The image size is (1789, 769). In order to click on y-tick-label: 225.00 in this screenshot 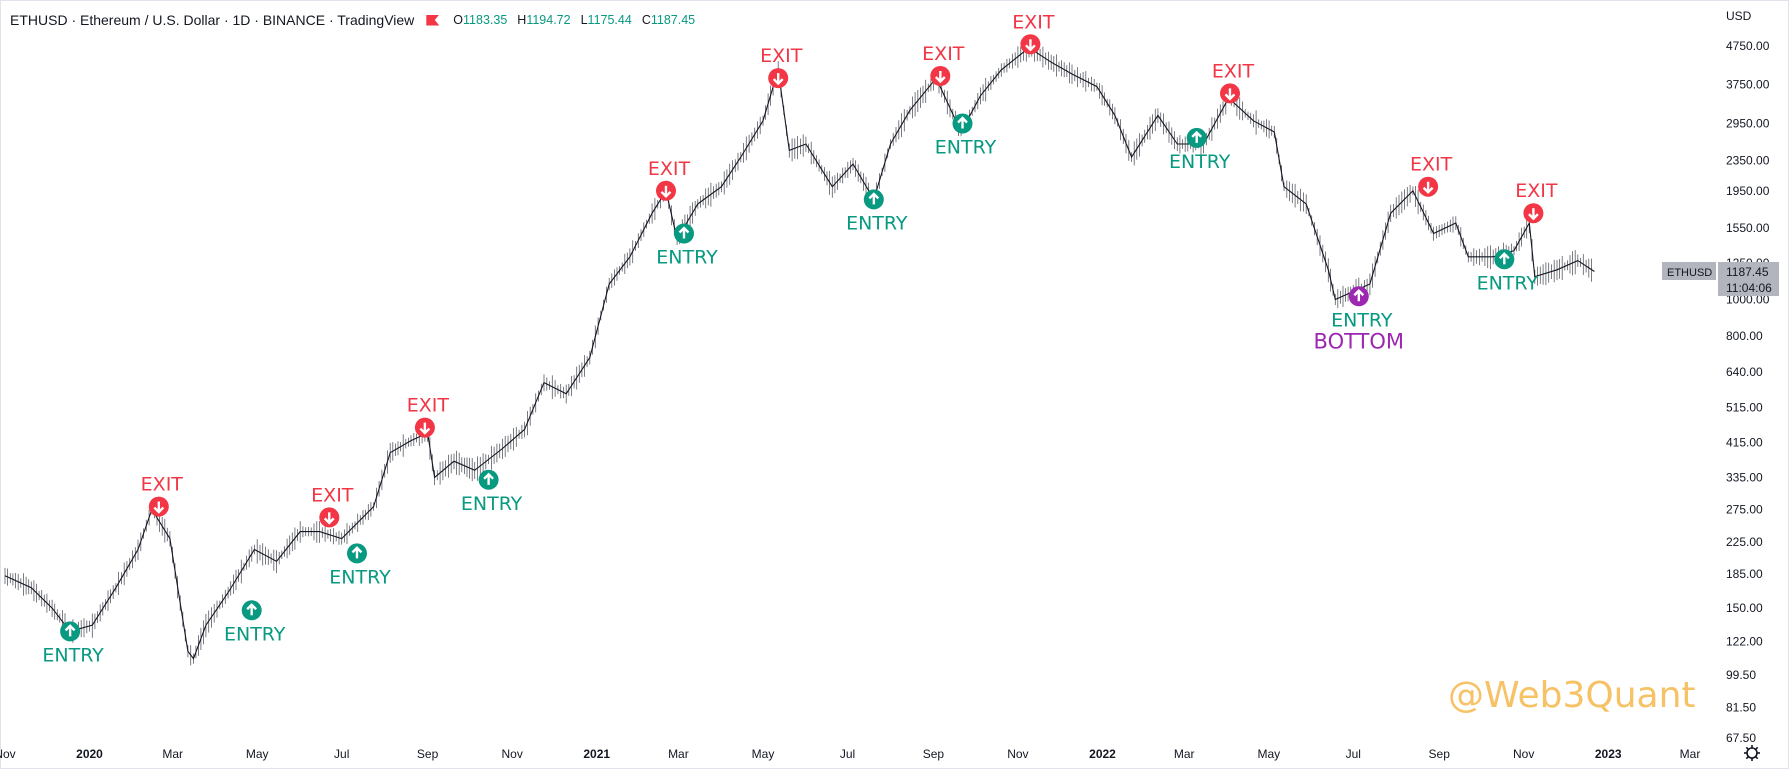, I will do `click(1744, 542)`.